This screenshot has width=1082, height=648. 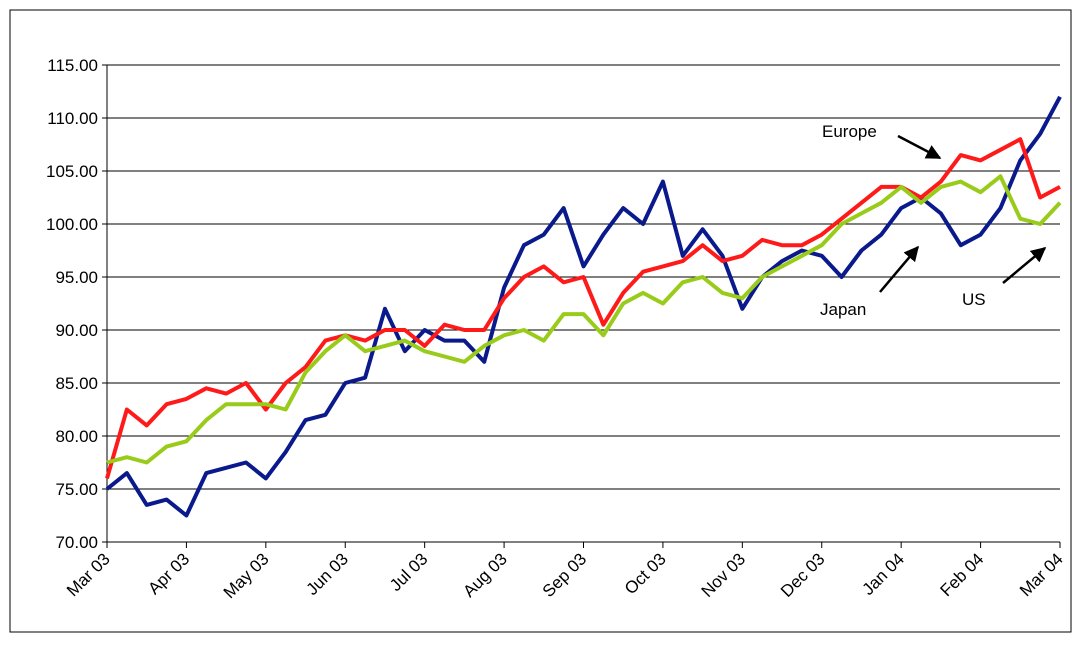 I want to click on y-tick-label: 105.00, so click(x=72, y=171).